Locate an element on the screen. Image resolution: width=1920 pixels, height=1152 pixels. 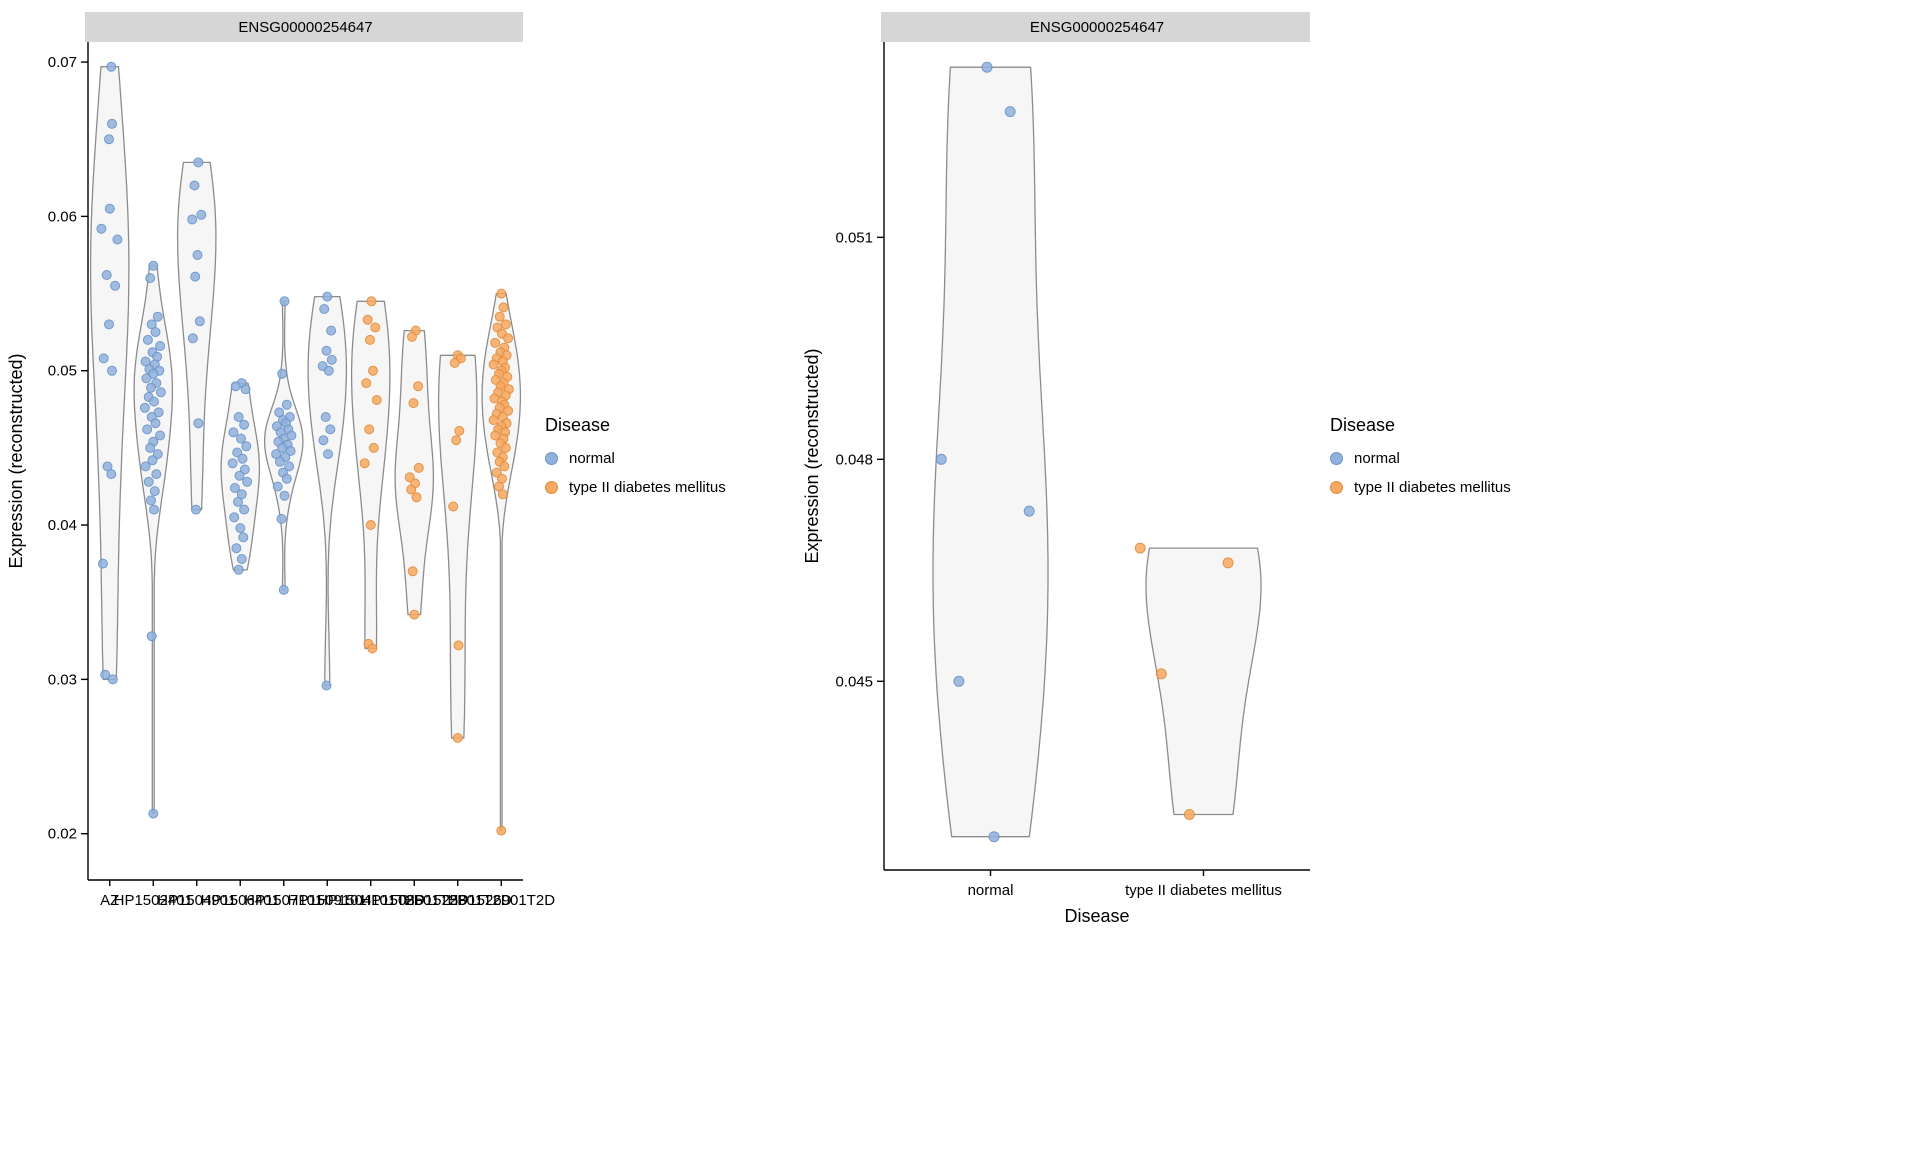
y-axis-title: Expression (reconstructed) is located at coordinates (812, 455).